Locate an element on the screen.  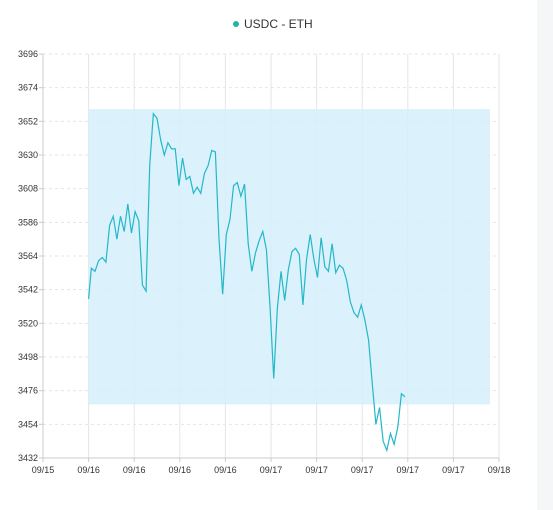
y-tick-label: 3608 is located at coordinates (28, 189).